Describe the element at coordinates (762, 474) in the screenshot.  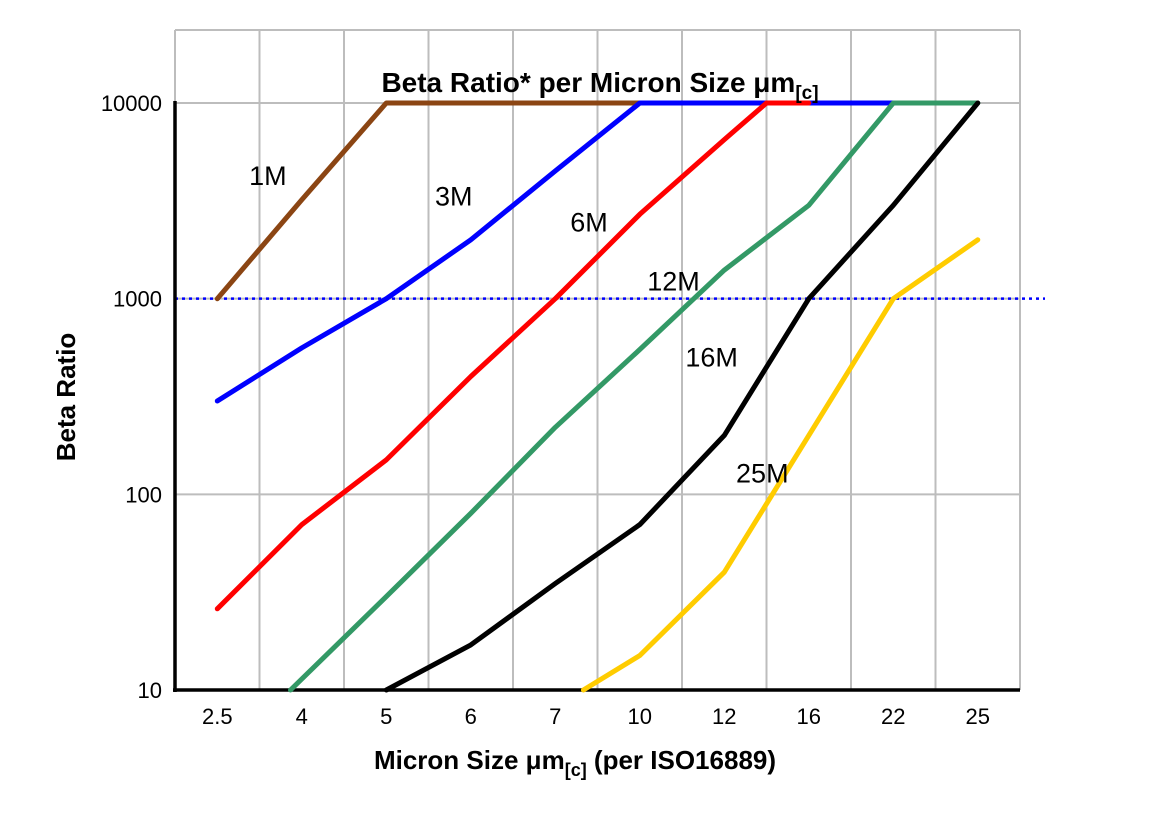
I see `series-label-25M: 25M` at that location.